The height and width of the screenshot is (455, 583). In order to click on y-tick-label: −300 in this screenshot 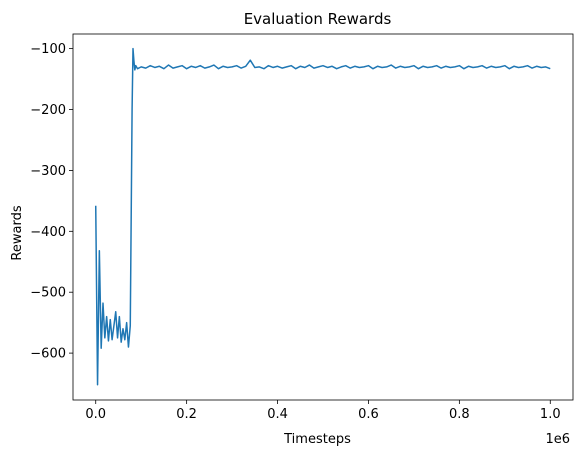, I will do `click(48, 171)`.